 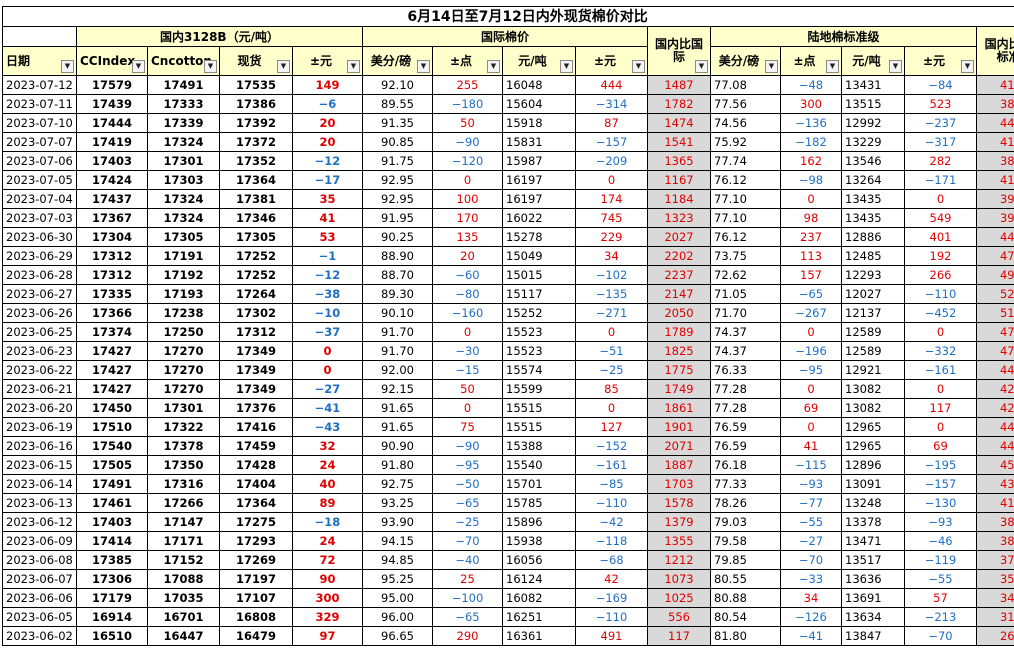 What do you see at coordinates (112, 408) in the screenshot?
I see `cell-ccindex: 17450` at bounding box center [112, 408].